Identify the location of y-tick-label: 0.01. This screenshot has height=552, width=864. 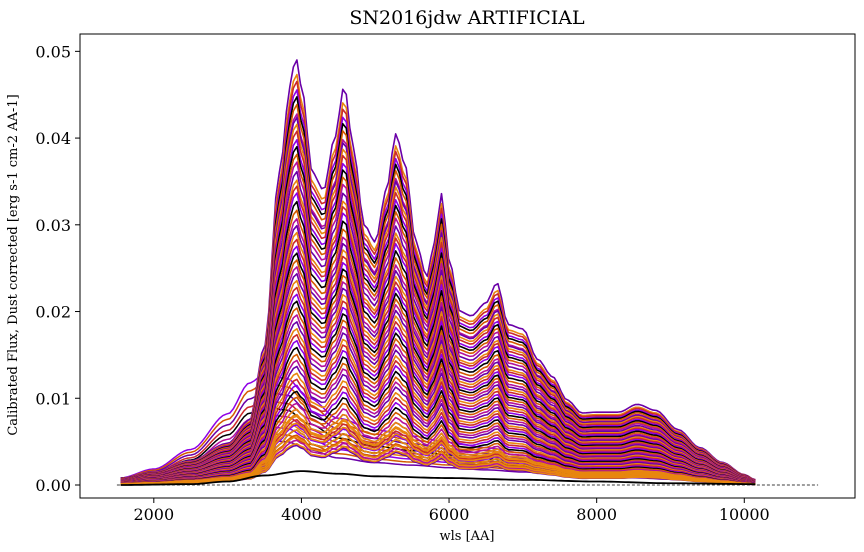
(53, 398).